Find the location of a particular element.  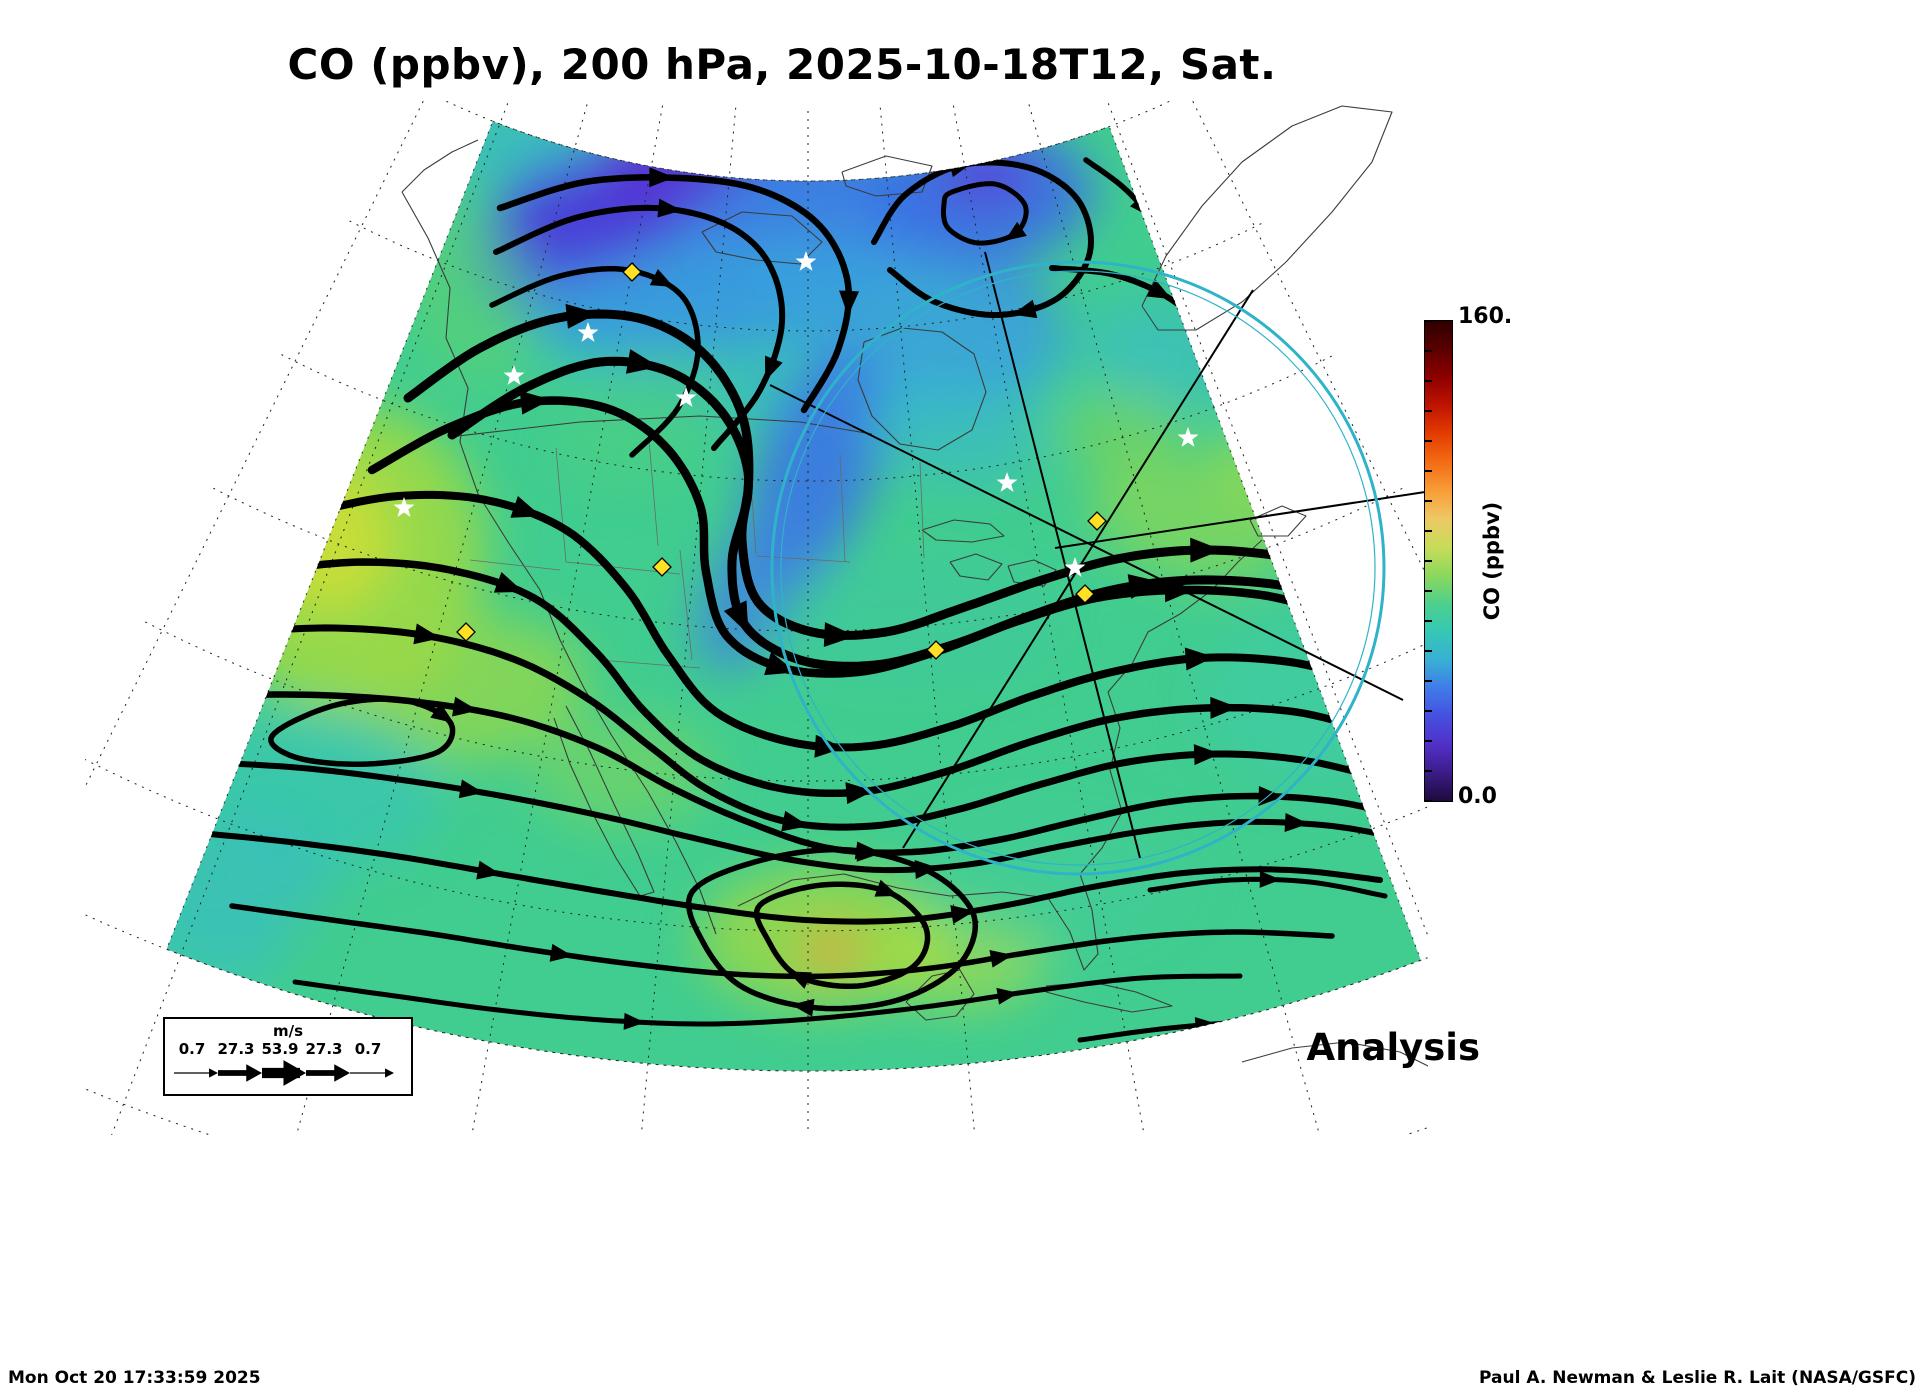

wind-legend-values: 0.7 27.3 53.9 27.3 0.7 is located at coordinates (288, 1049).